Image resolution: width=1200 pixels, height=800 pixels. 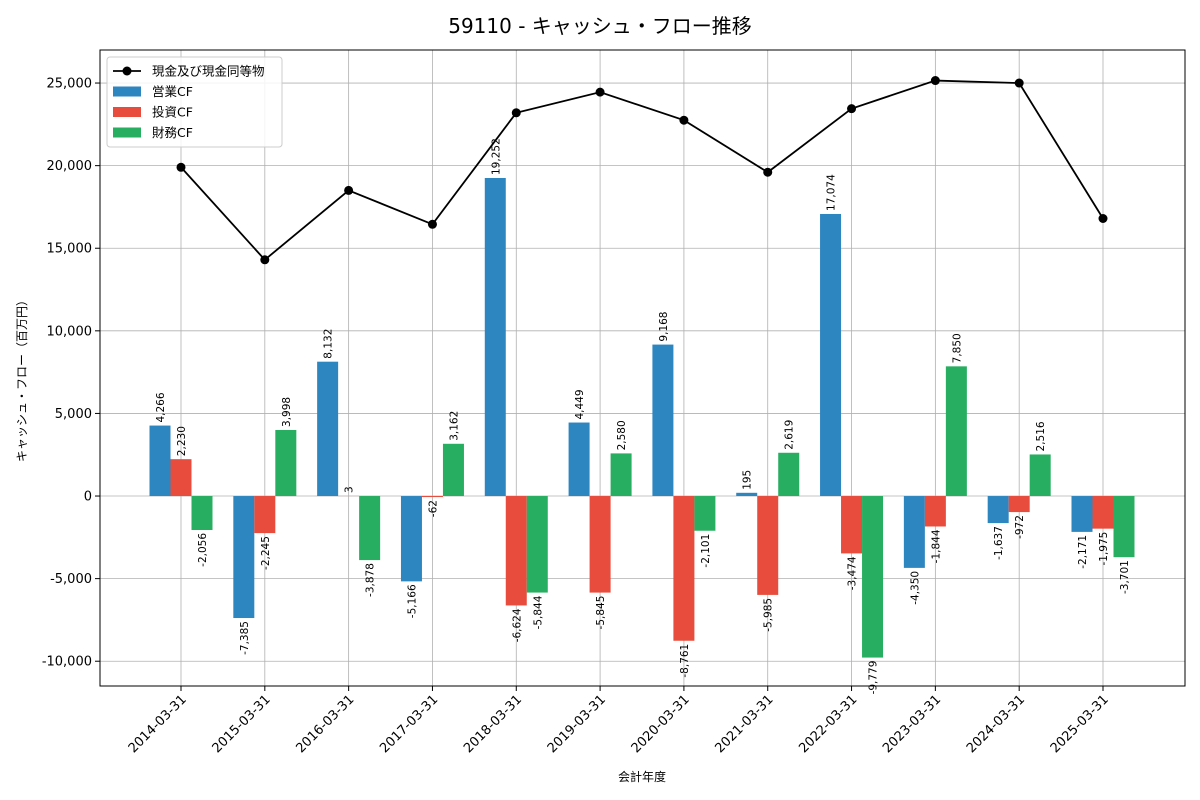 What do you see at coordinates (454, 426) in the screenshot?
I see `bar-value-label: 3,162` at bounding box center [454, 426].